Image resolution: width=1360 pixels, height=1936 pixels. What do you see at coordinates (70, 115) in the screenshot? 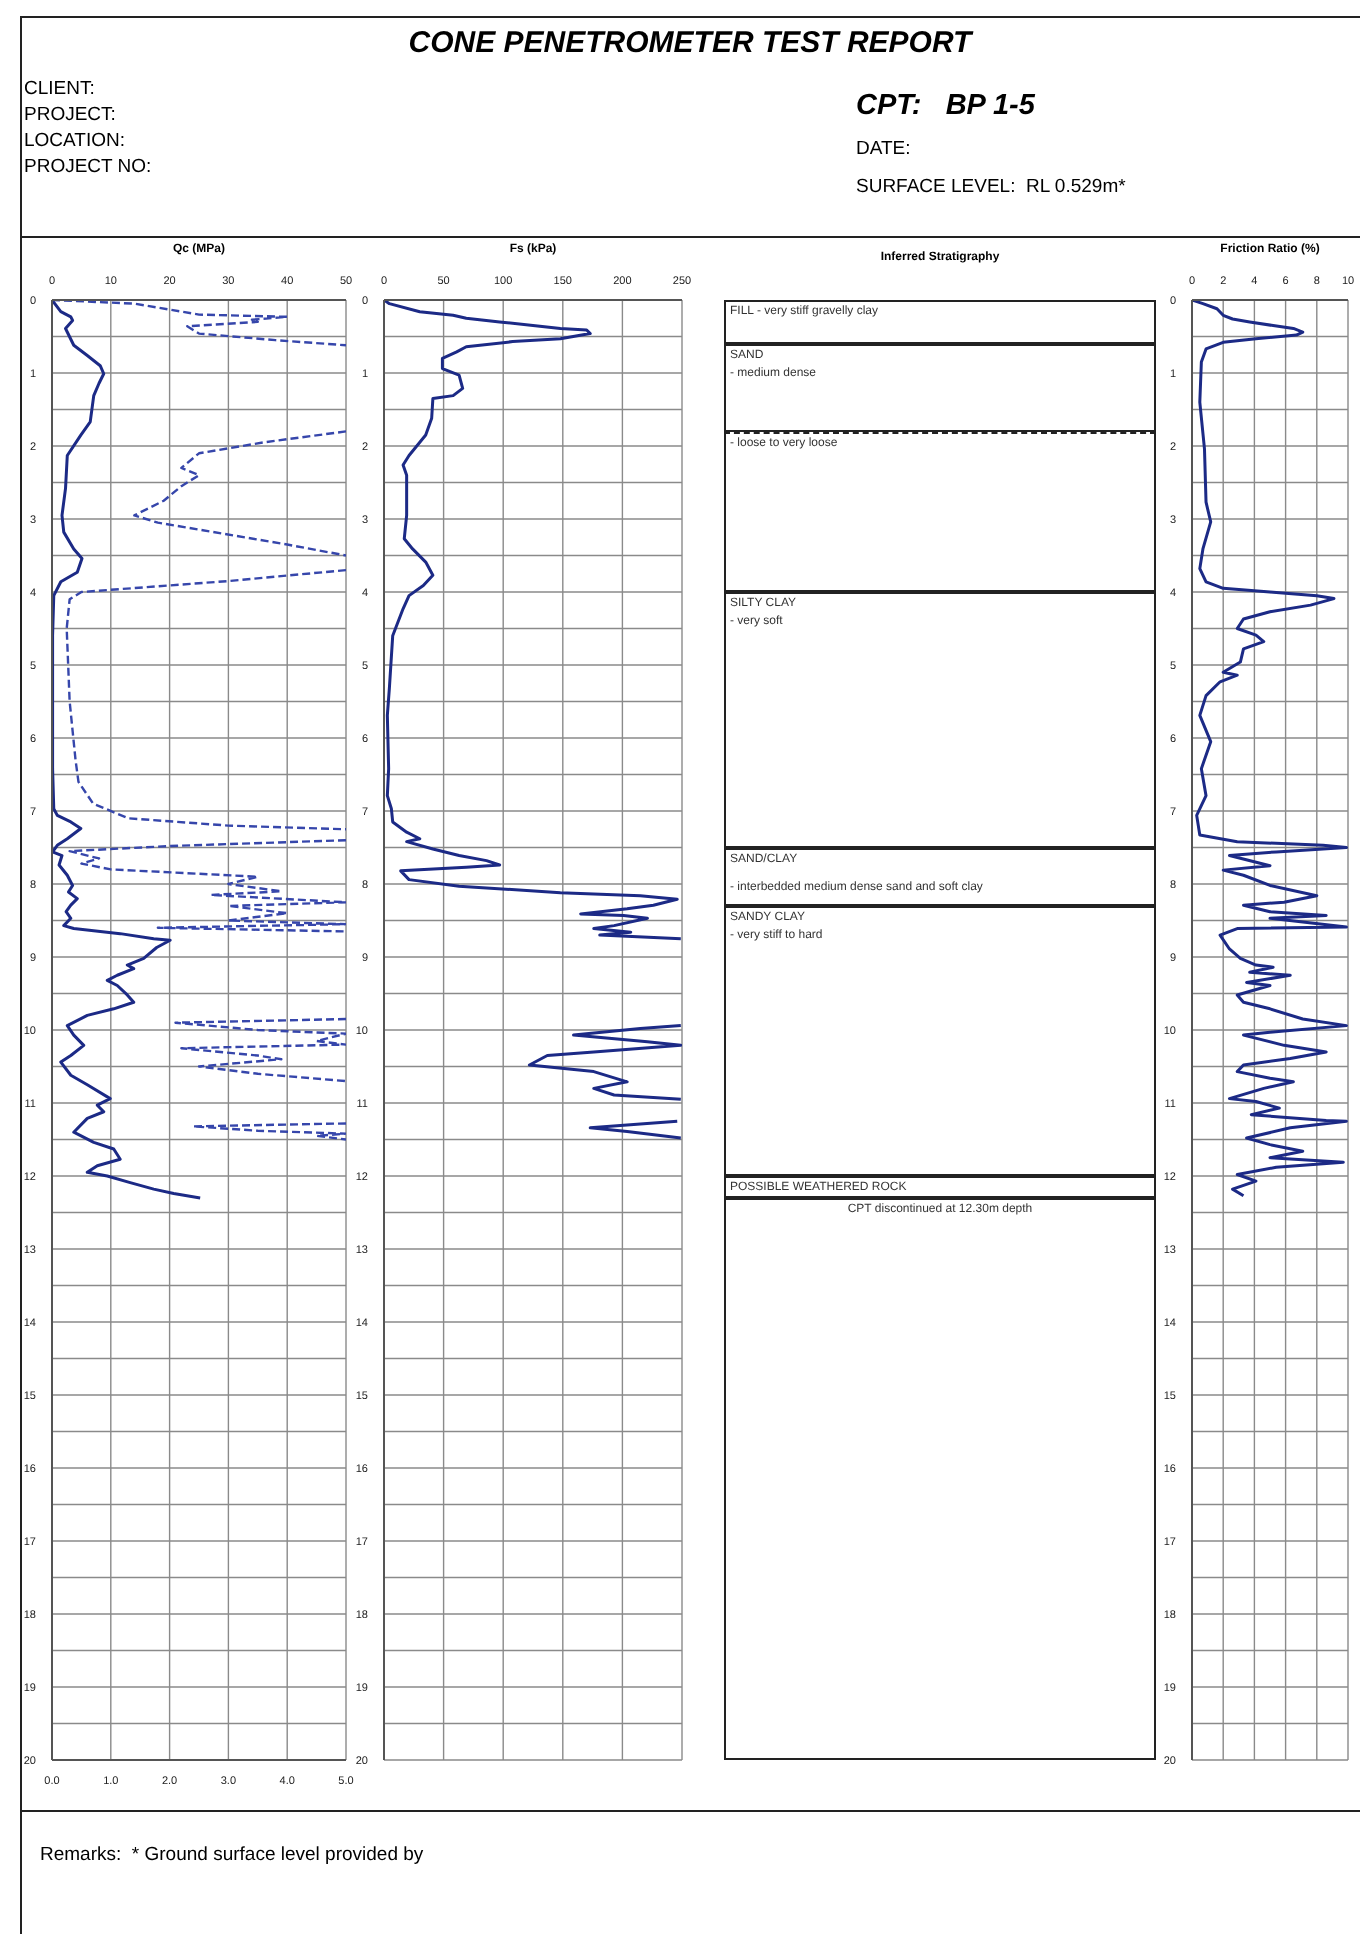
I see `text: PROJECT:` at bounding box center [70, 115].